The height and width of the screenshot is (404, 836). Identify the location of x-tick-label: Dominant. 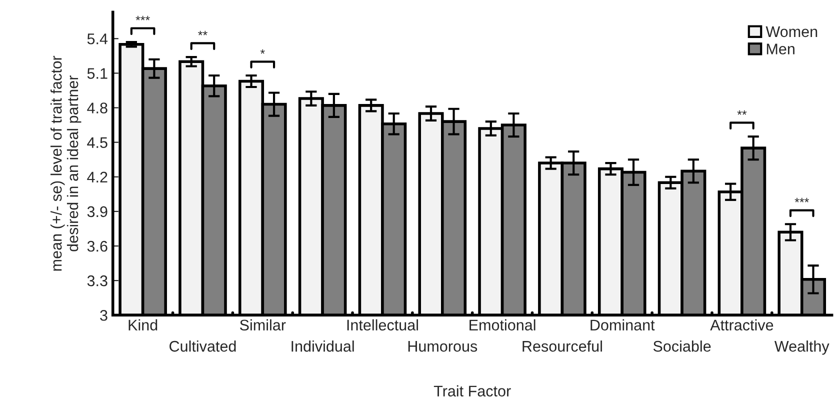
(622, 325).